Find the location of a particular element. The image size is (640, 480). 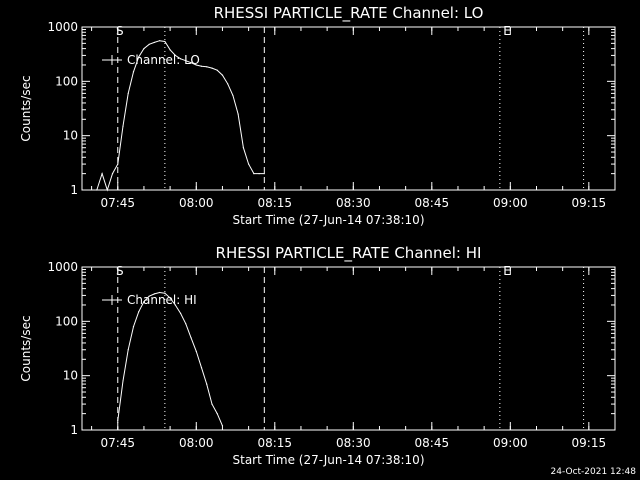

chart-title: RHESSI PARTICLE_RATE Channel: HI is located at coordinates (349, 253).